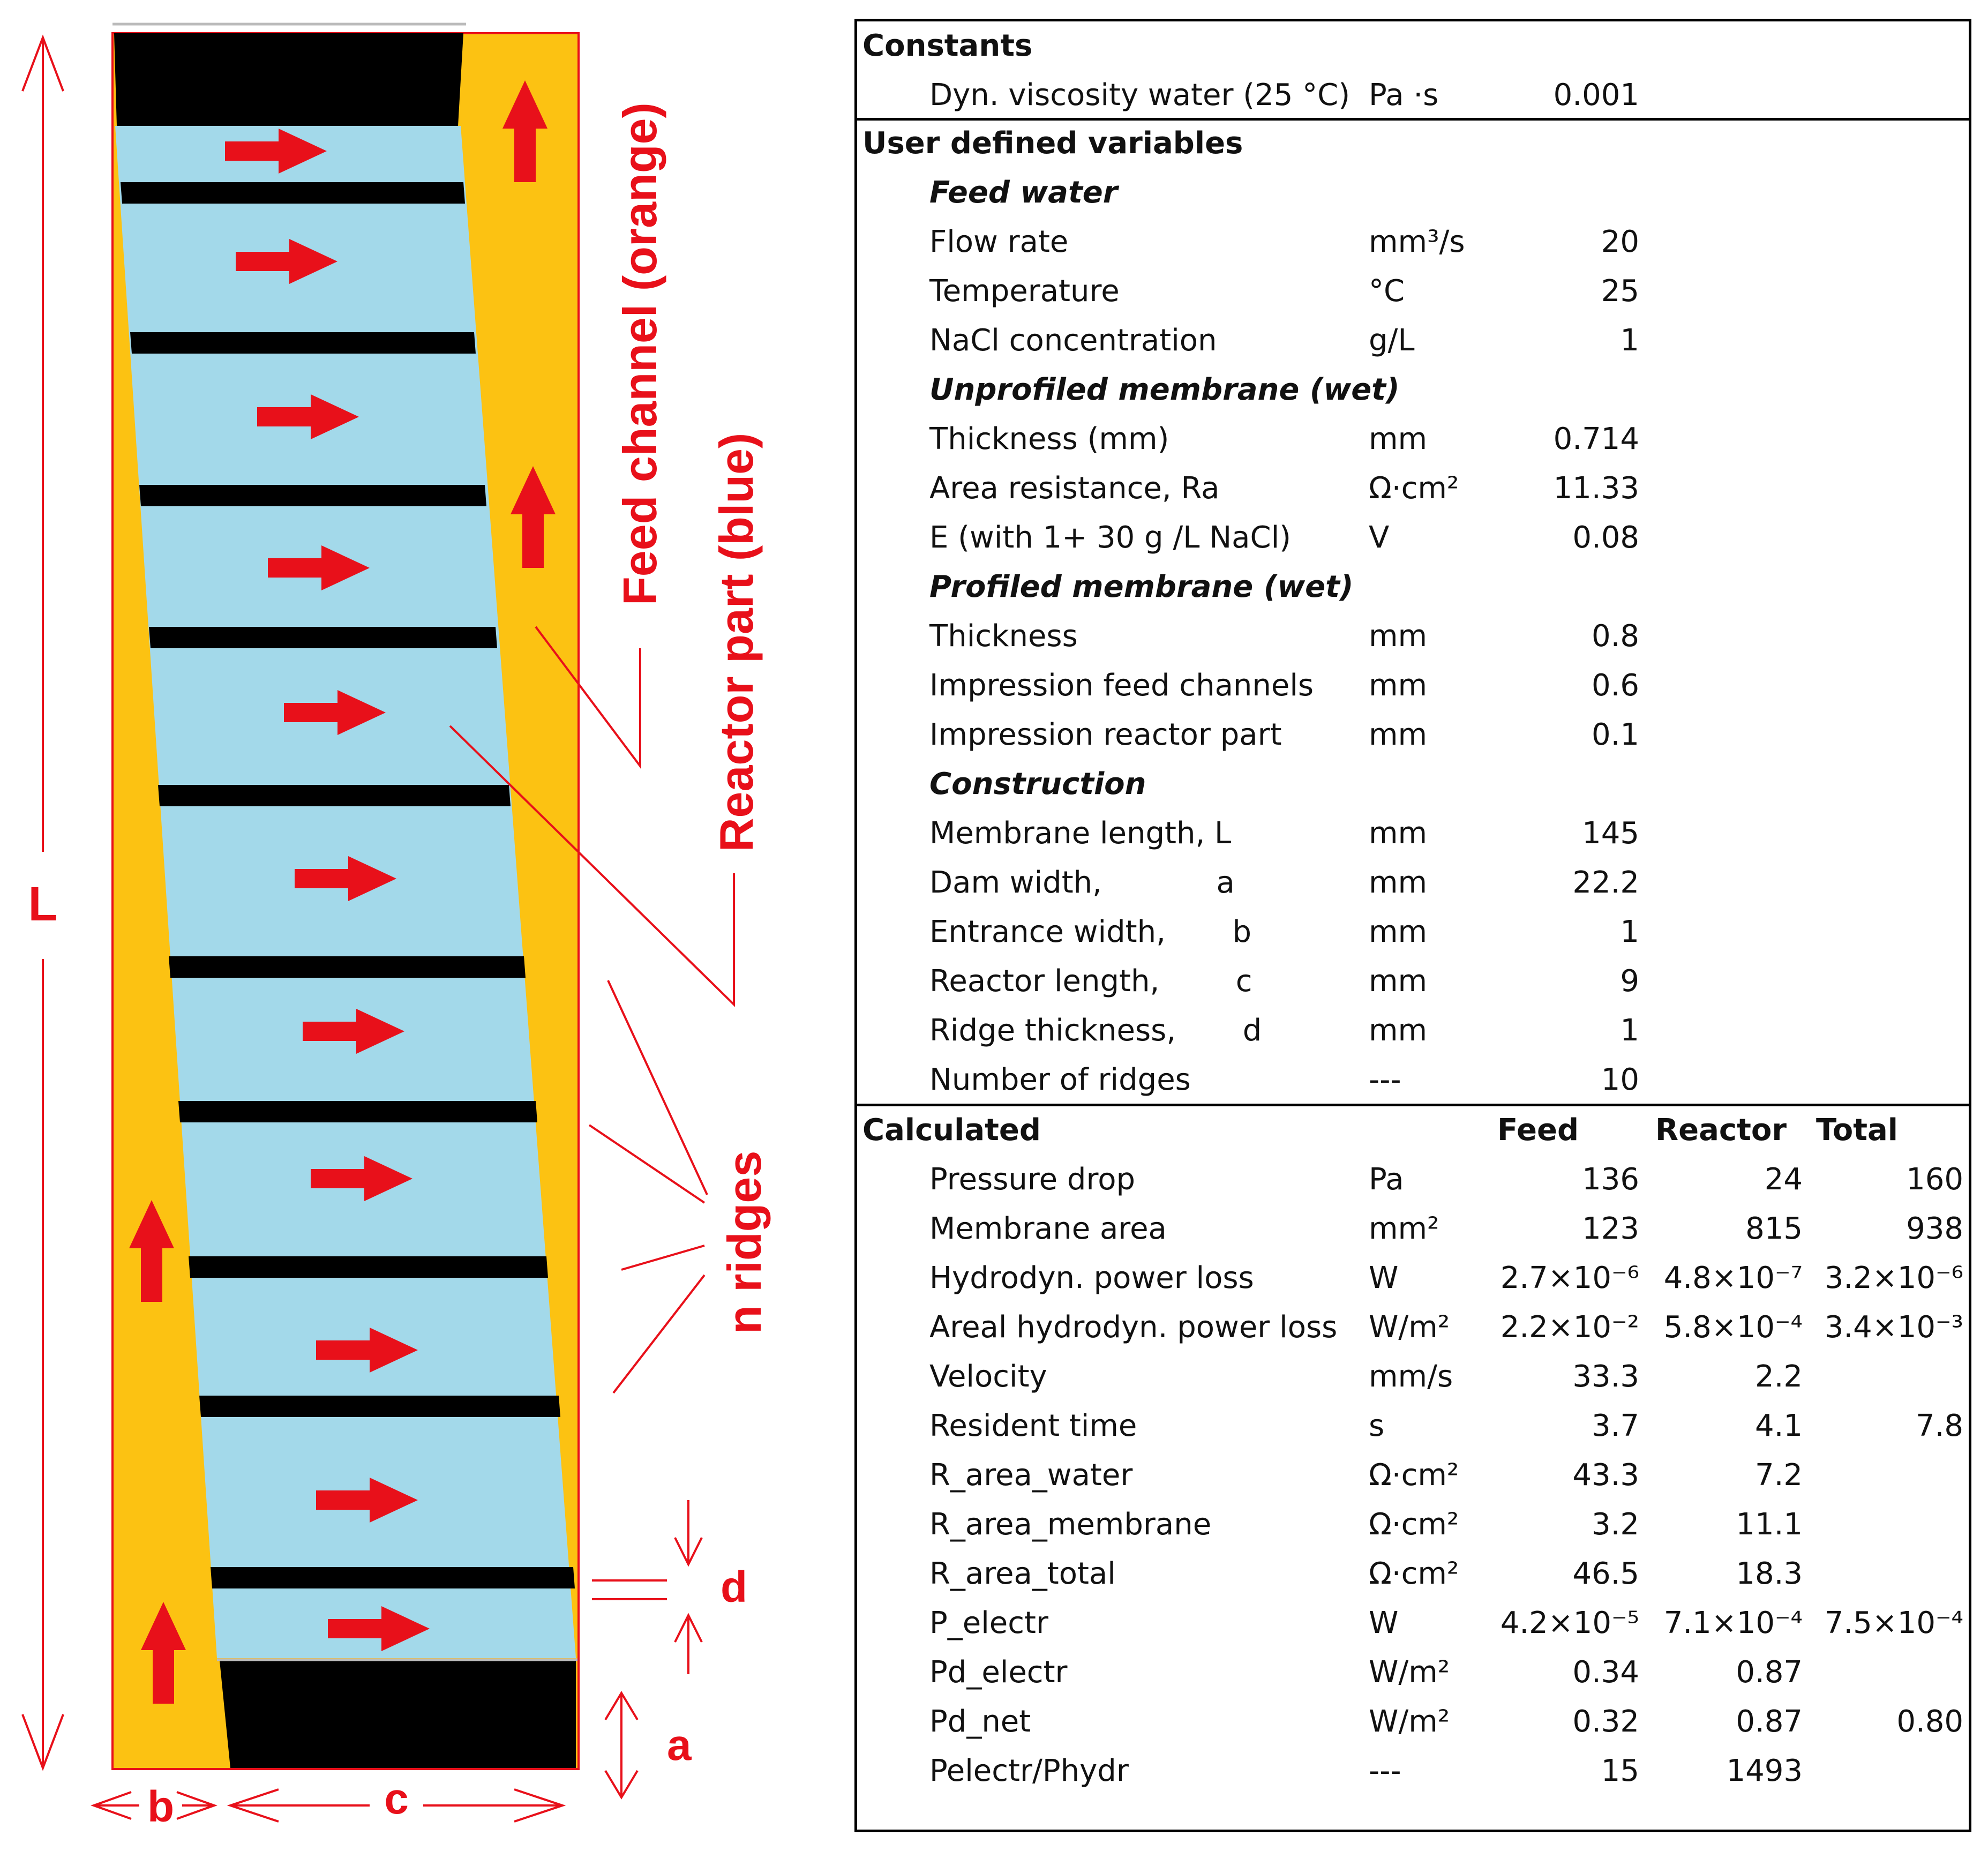  I want to click on row-value: 11.33, so click(1596, 488).